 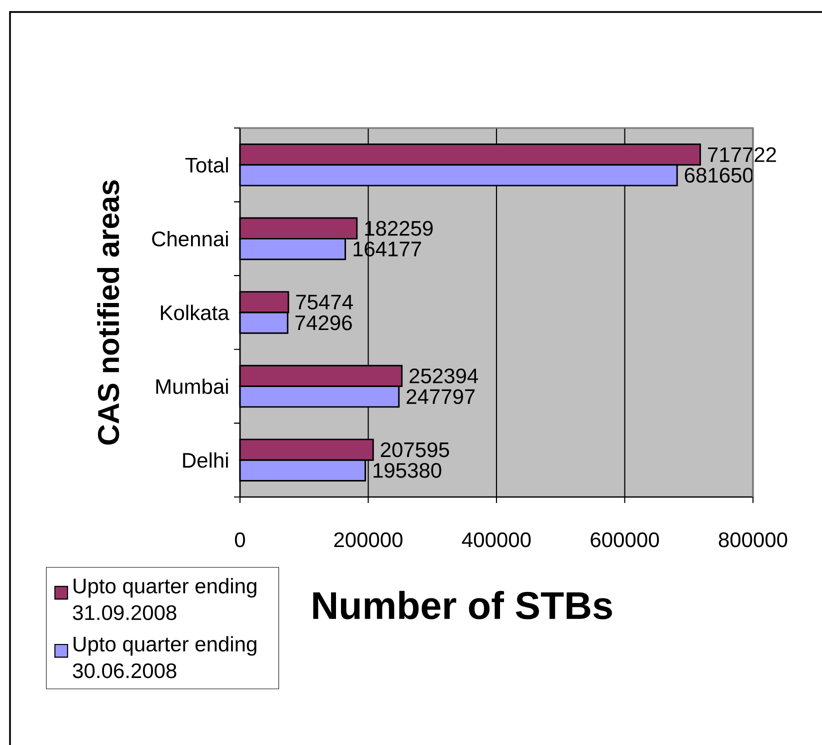 What do you see at coordinates (624, 540) in the screenshot?
I see `x-tick-label: 600000` at bounding box center [624, 540].